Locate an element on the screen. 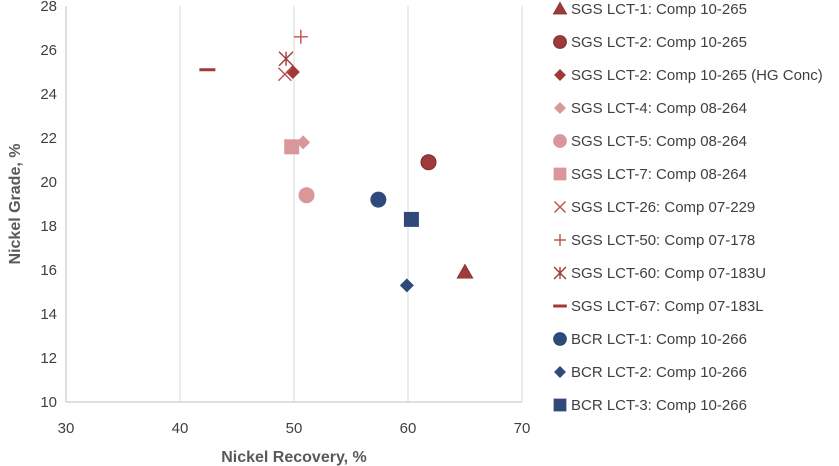 This screenshot has height=466, width=839. legend-label: BCR LCT-2: Comp 10-266 is located at coordinates (659, 372).